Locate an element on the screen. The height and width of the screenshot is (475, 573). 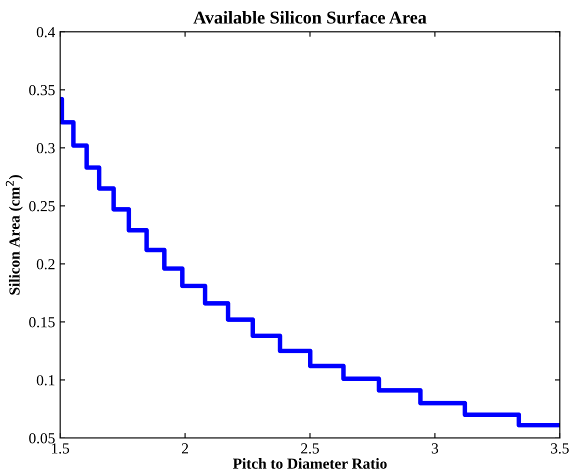
x-tick-label: 3 is located at coordinates (435, 448).